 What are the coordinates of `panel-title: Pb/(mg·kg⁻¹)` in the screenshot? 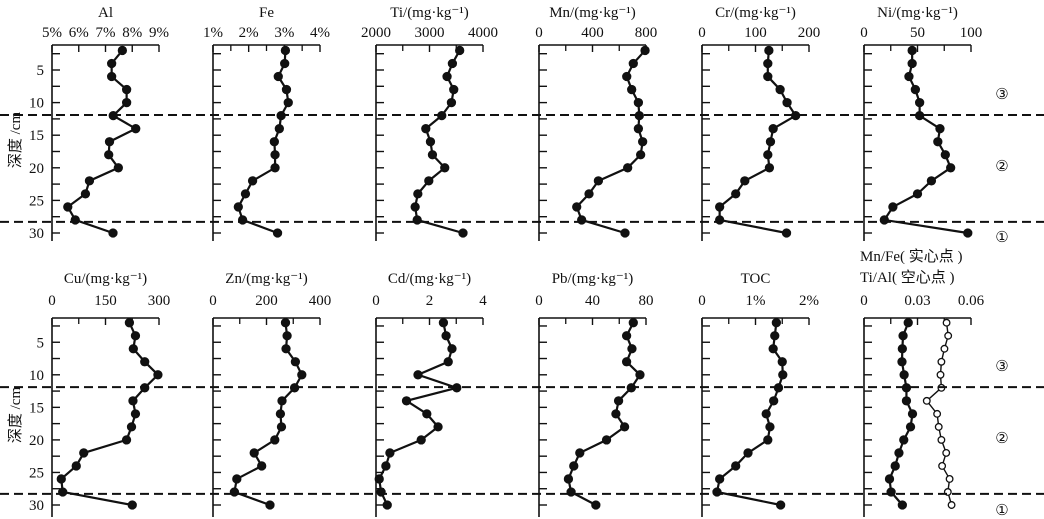 It's located at (593, 279).